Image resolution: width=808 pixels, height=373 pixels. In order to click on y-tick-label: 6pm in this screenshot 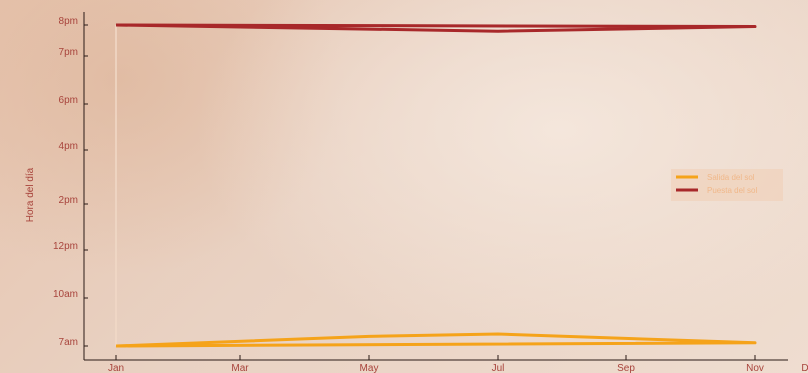, I will do `click(68, 100)`.